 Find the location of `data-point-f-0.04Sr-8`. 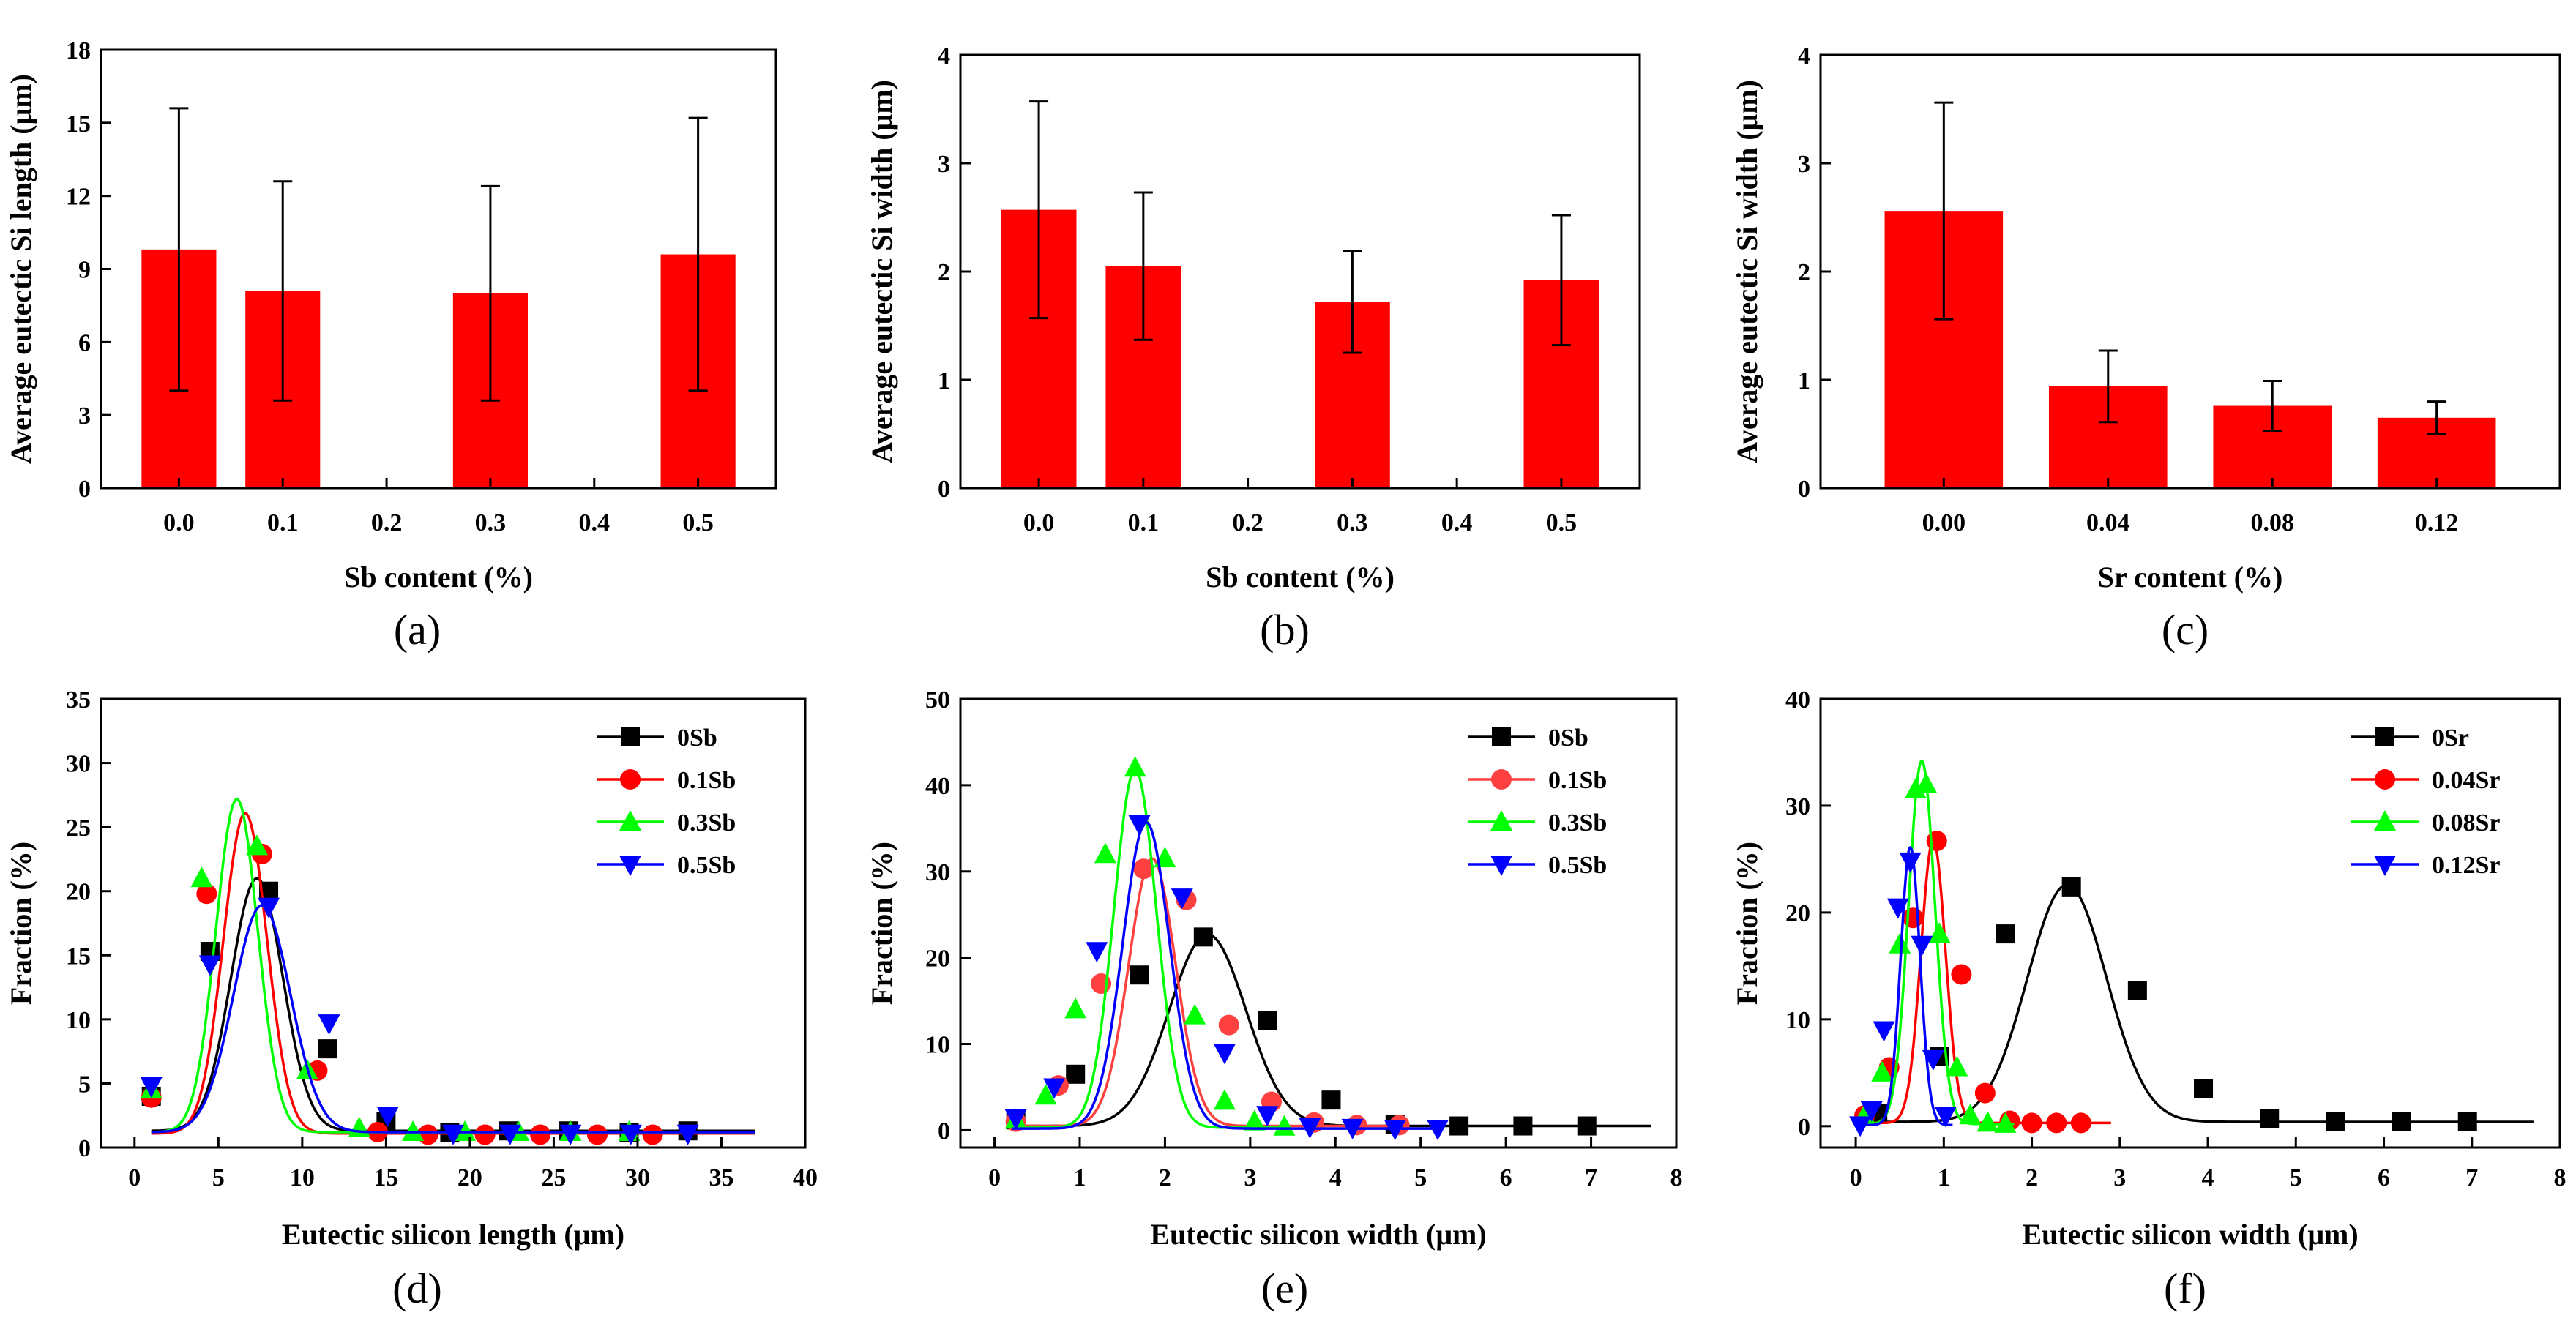

data-point-f-0.04Sr-8 is located at coordinates (2056, 1123).